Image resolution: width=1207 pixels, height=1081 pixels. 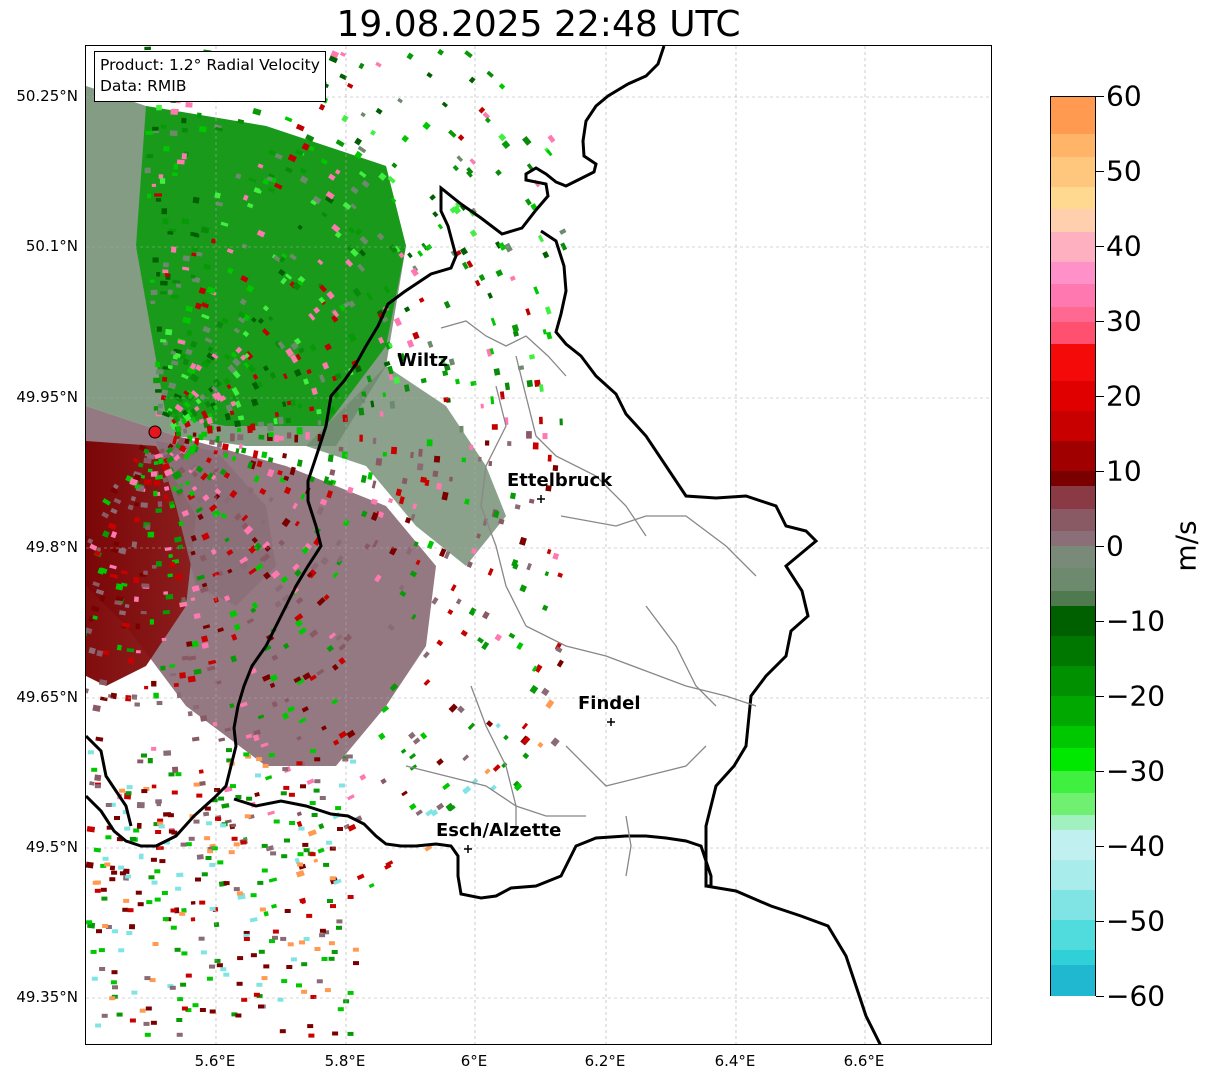 I want to click on colorbar-tick, so click(x=1100, y=771).